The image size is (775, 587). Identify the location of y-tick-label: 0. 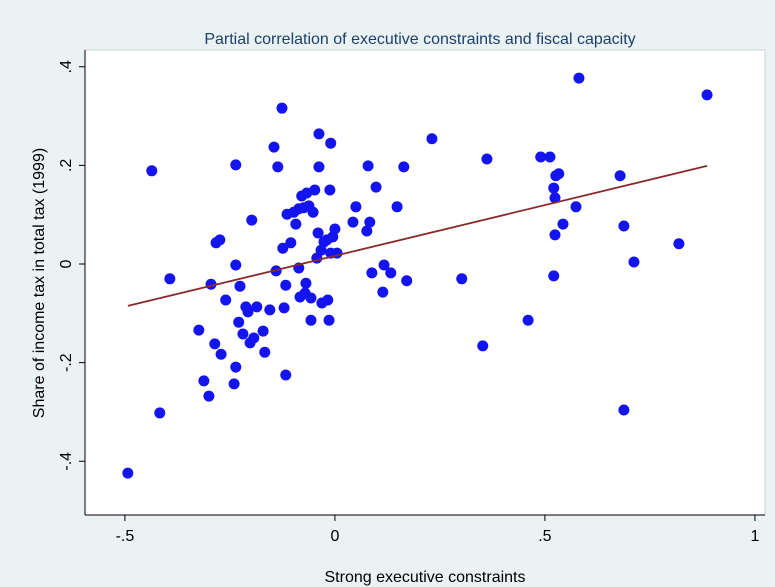
(66, 263).